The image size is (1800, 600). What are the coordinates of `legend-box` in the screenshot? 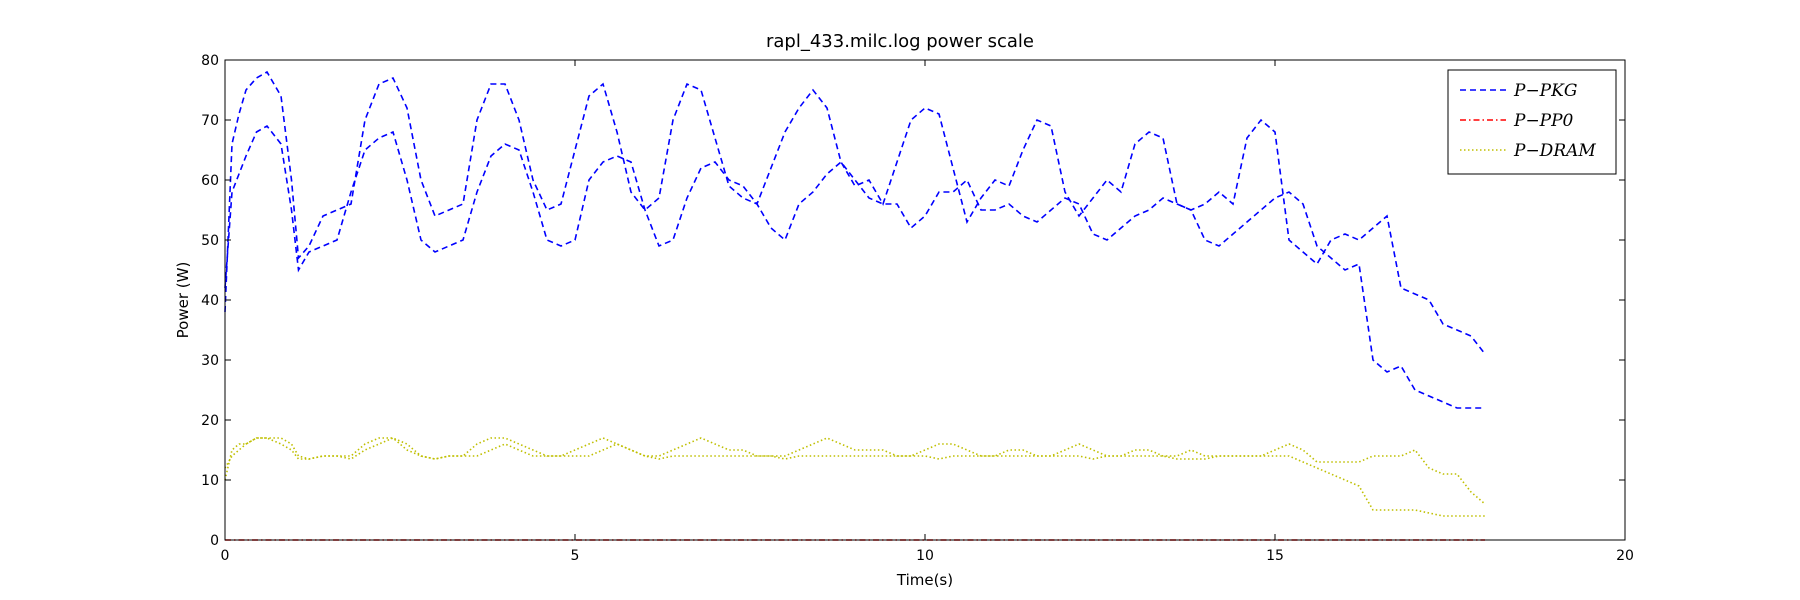 It's located at (1532, 122).